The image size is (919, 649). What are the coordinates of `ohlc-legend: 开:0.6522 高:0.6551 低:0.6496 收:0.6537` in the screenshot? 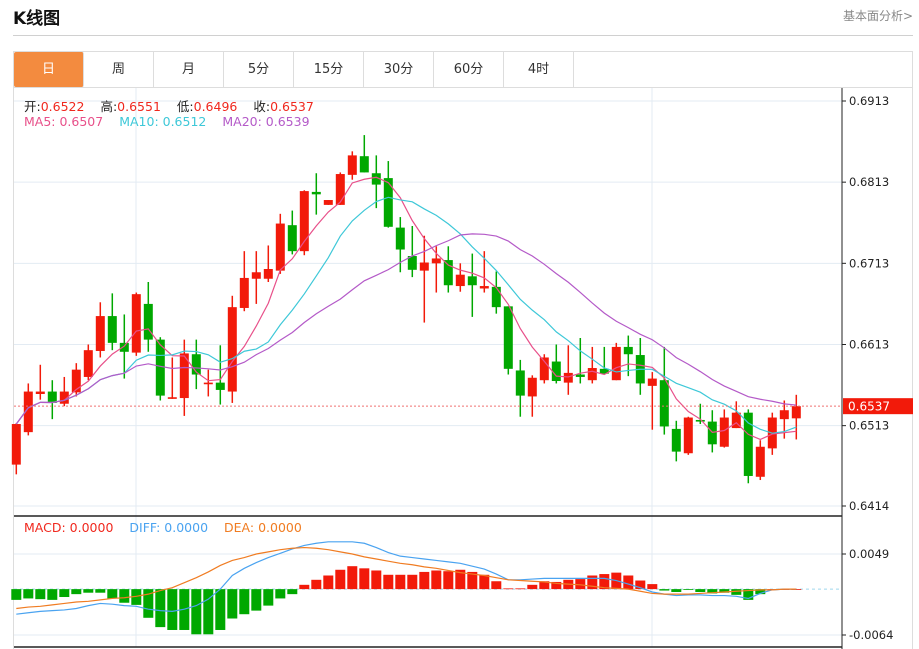 It's located at (169, 105).